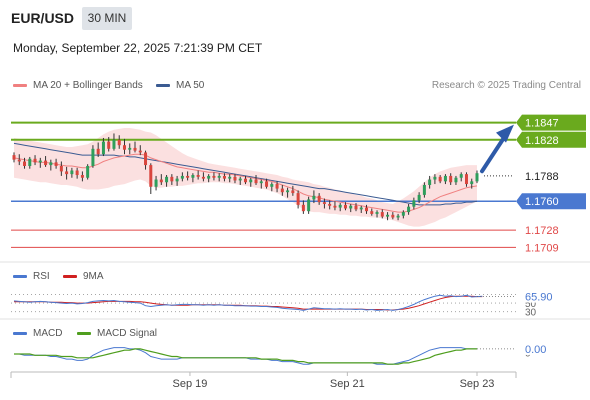 The image size is (590, 400). Describe the element at coordinates (83, 276) in the screenshot. I see `legend-rsi-ma: 9MA` at that location.